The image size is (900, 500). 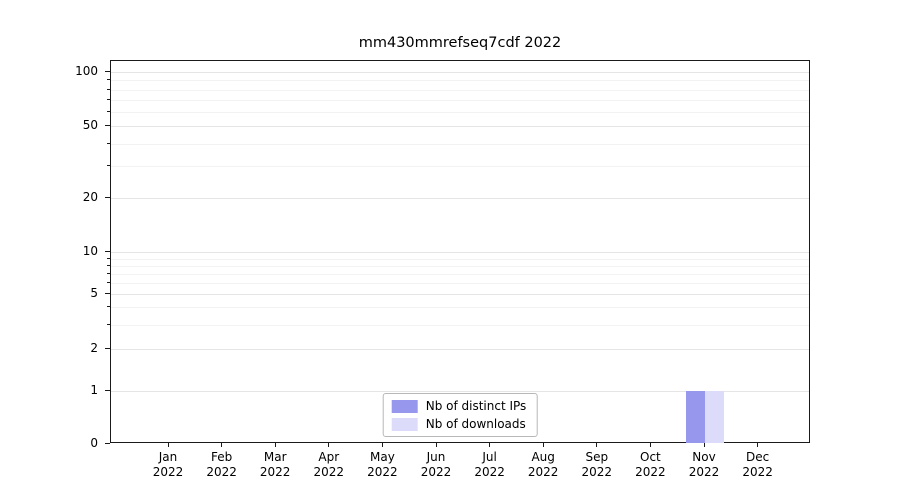 I want to click on y-tick-label: 10, so click(x=90, y=251).